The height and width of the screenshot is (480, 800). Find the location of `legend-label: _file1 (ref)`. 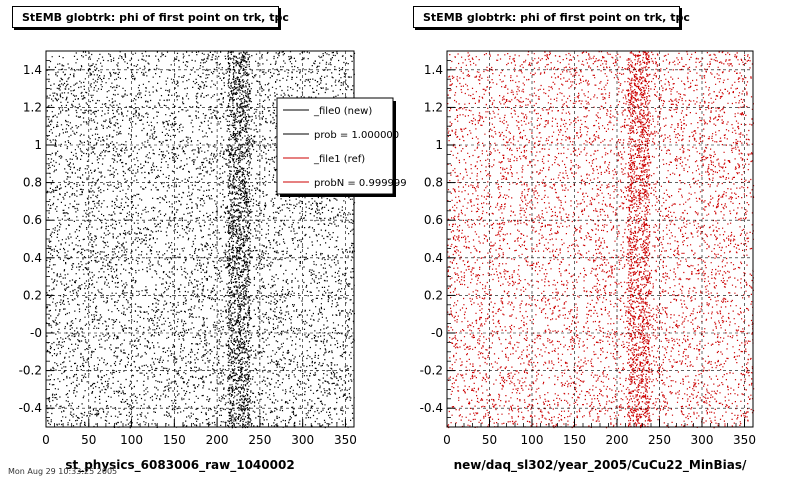

legend-label: _file1 (ref) is located at coordinates (339, 159).